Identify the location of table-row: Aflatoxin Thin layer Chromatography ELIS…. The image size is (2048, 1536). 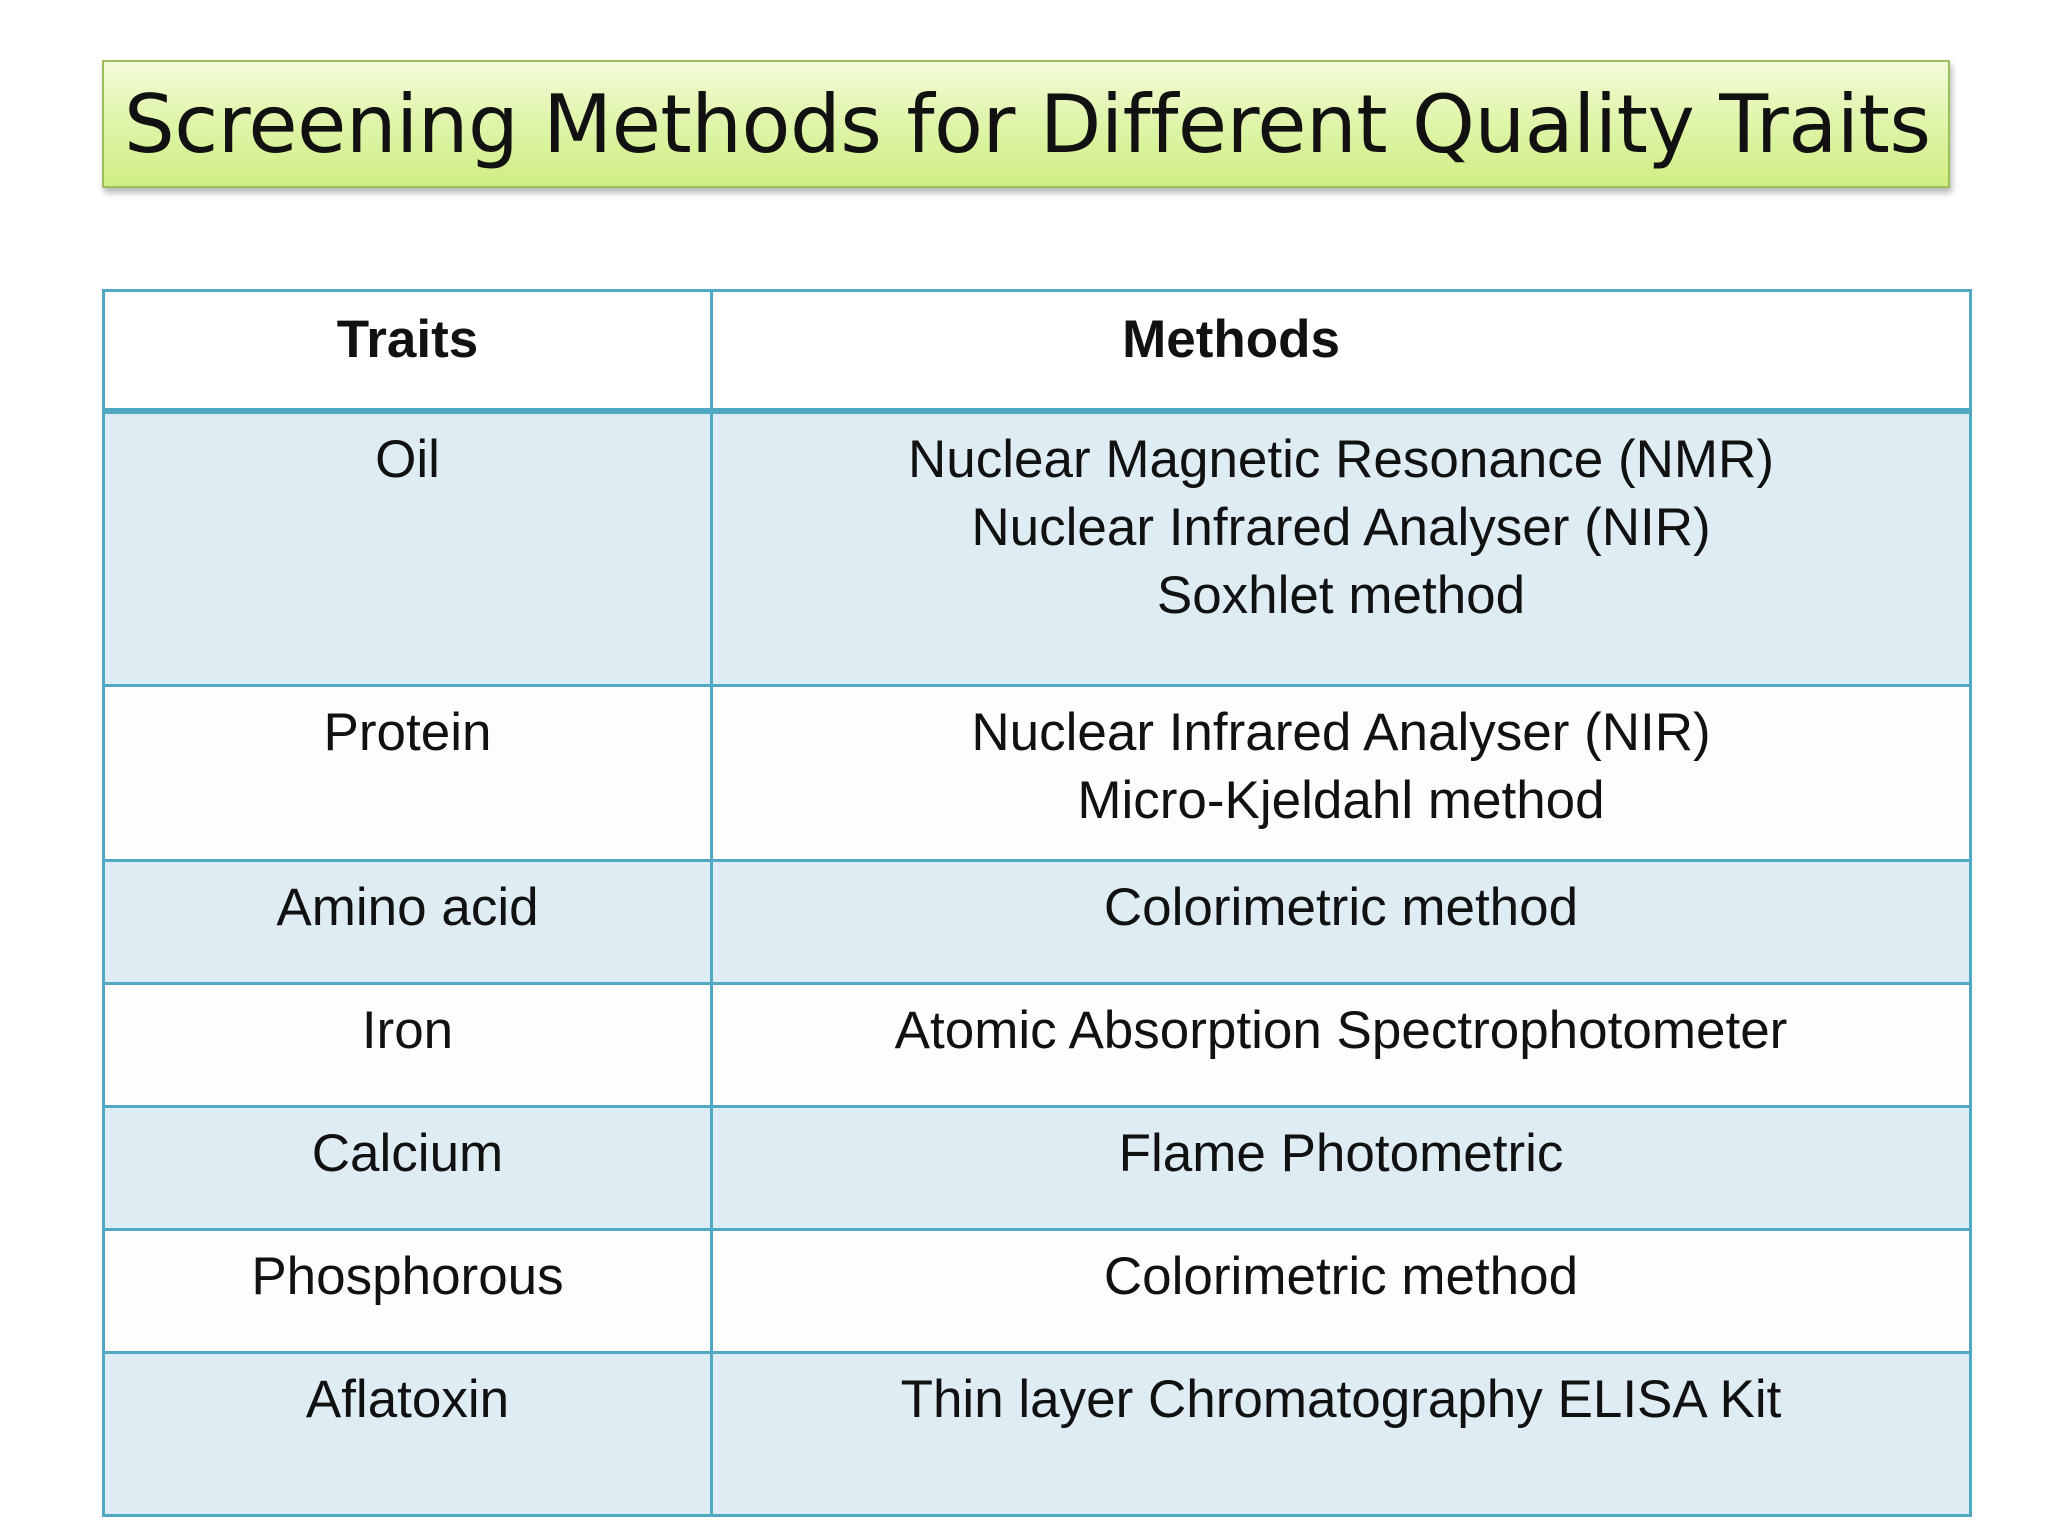
(1037, 1433).